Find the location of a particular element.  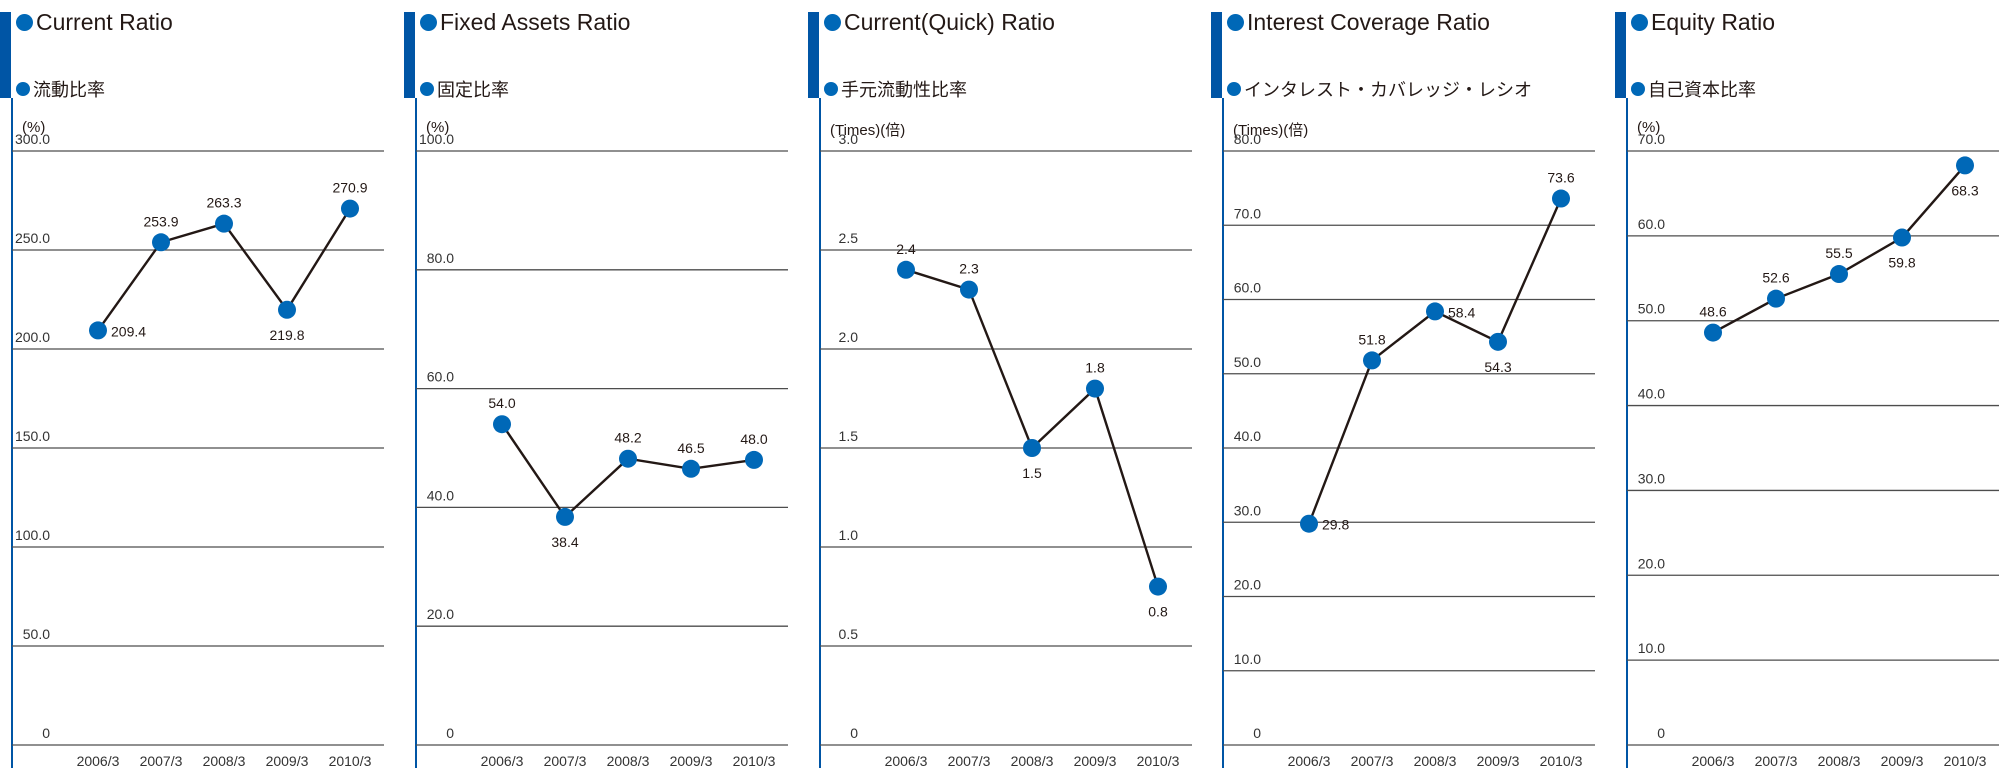

panel-title-jp: 流動比率 is located at coordinates (60, 89).